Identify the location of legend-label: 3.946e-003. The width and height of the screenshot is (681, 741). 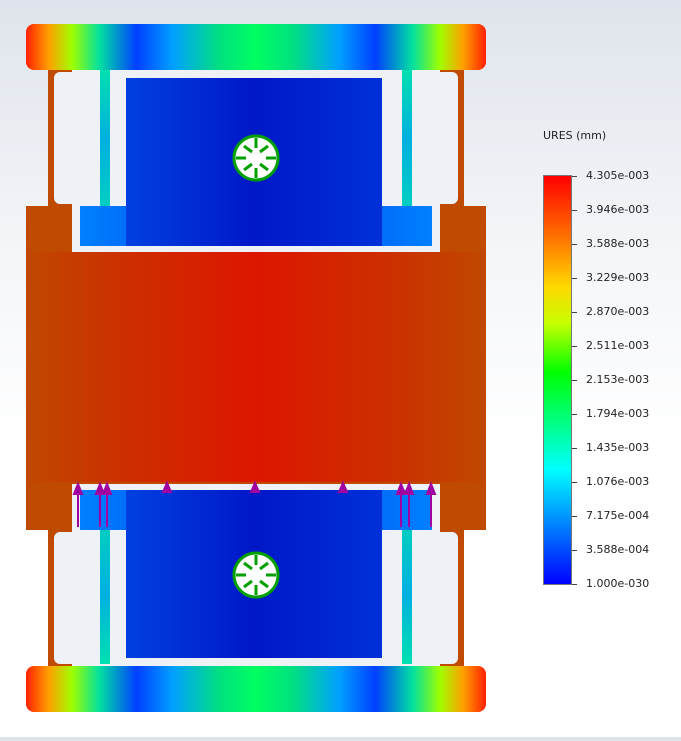
(618, 209).